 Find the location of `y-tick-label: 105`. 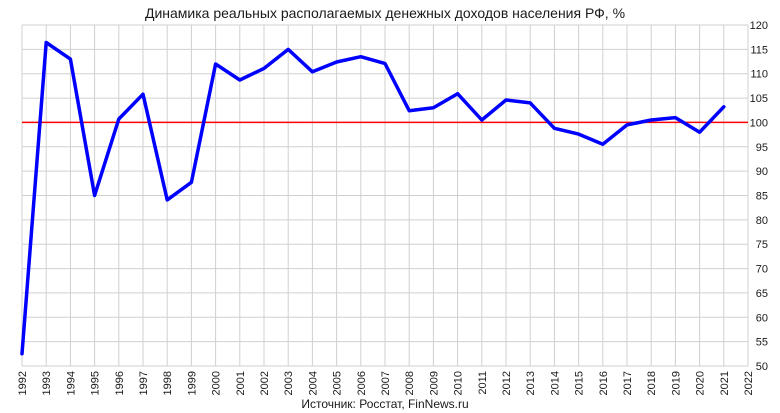

y-tick-label: 105 is located at coordinates (759, 99).